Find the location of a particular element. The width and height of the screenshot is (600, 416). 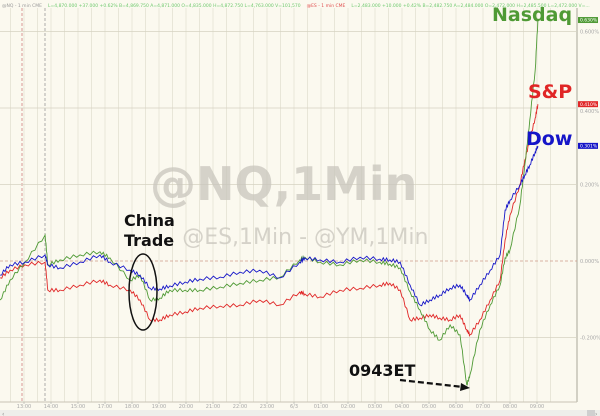

x-tick-label: 03:00 is located at coordinates (375, 407).